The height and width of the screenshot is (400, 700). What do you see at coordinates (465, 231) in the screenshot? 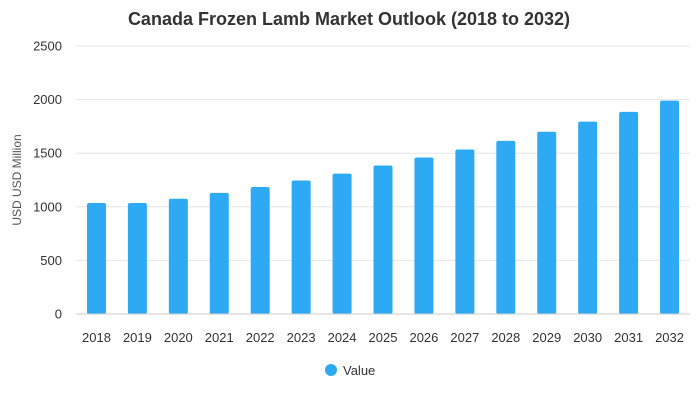
I see `bar-2027` at bounding box center [465, 231].